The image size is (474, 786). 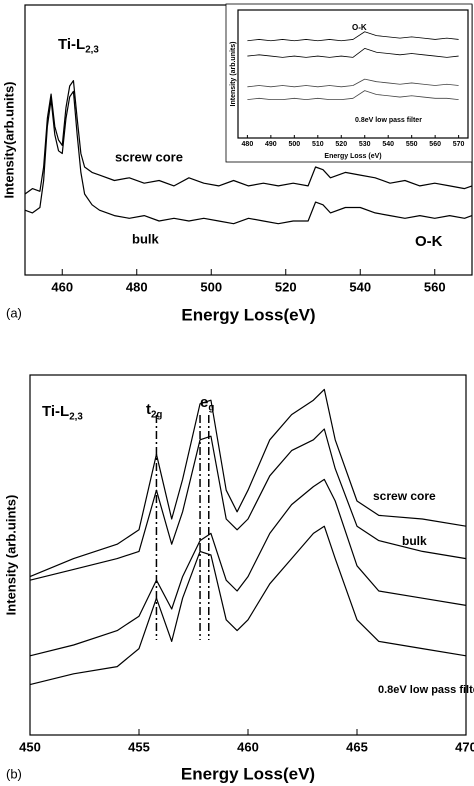 What do you see at coordinates (148, 409) in the screenshot?
I see `annotation-text: t` at bounding box center [148, 409].